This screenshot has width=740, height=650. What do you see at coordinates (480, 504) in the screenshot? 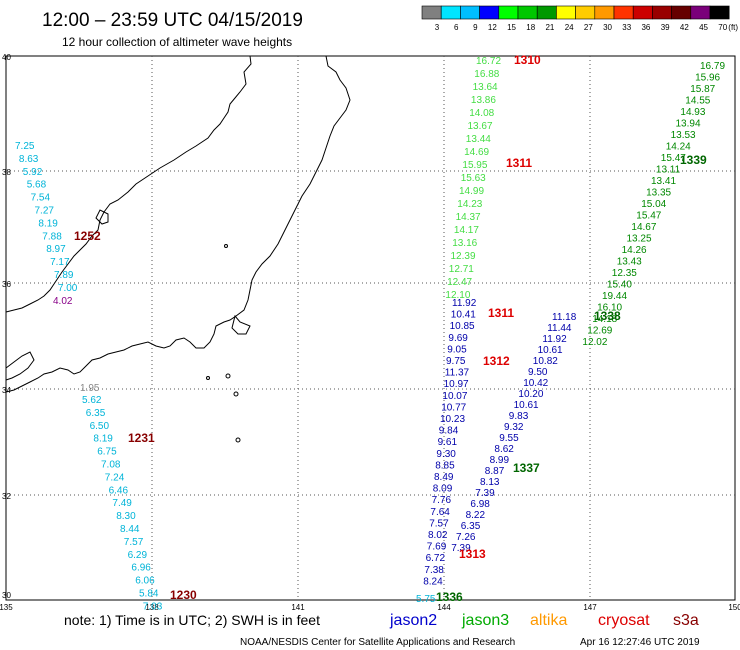
I see `swh-value: 6.98` at bounding box center [480, 504].